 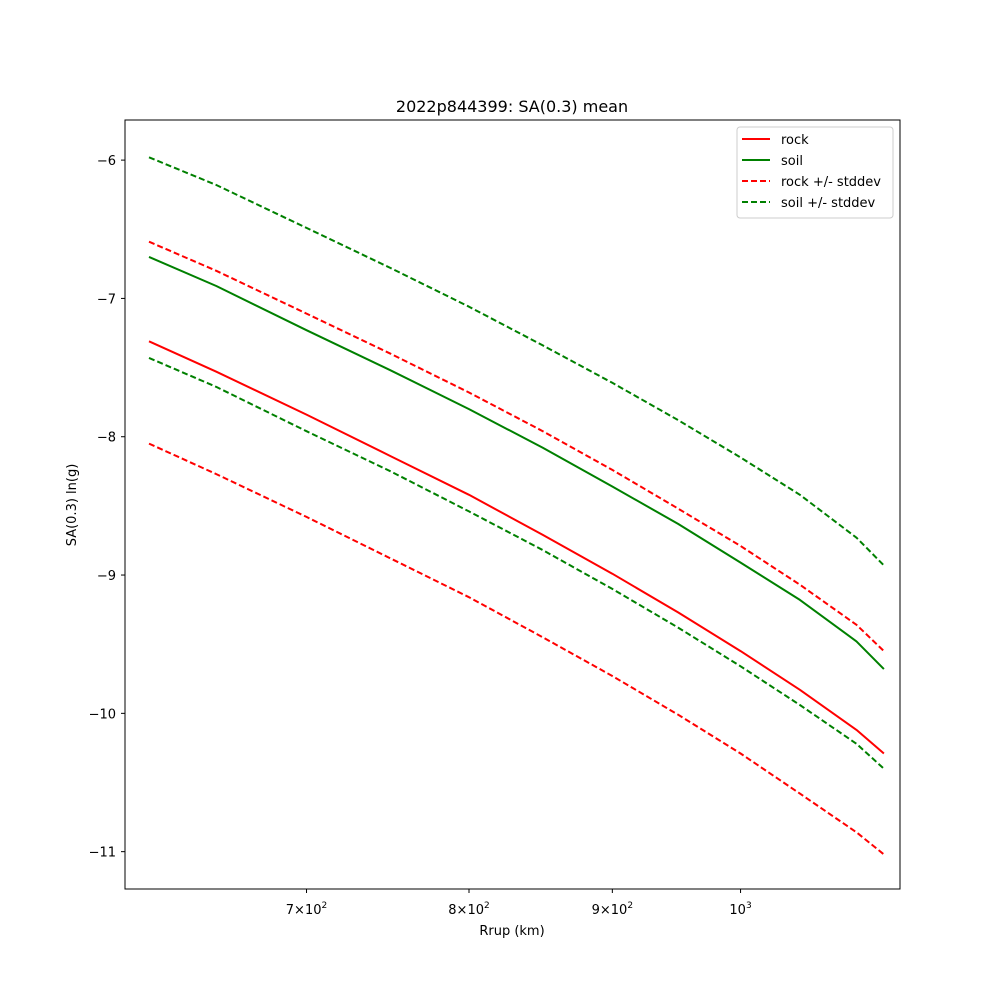 What do you see at coordinates (828, 203) in the screenshot?
I see `legend-label-3: soil +/- stddev` at bounding box center [828, 203].